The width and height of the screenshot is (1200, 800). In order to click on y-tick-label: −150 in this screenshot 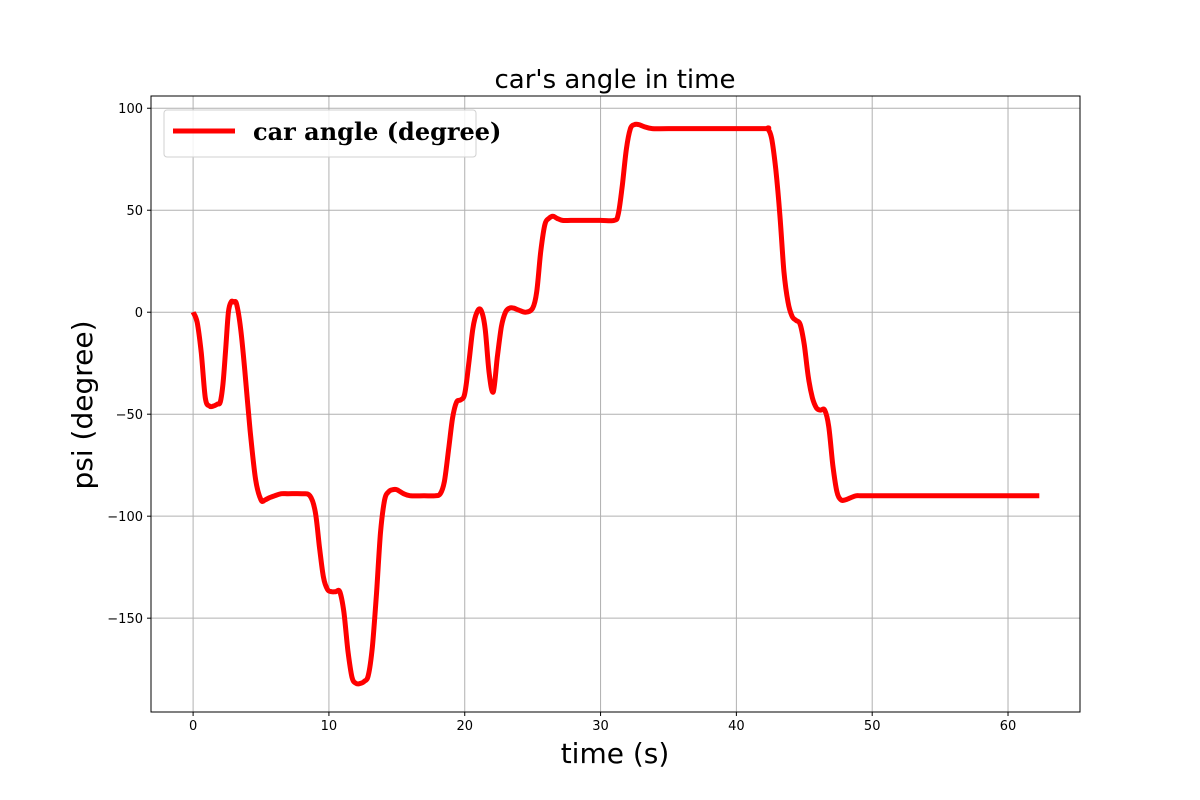, I will do `click(125, 619)`.